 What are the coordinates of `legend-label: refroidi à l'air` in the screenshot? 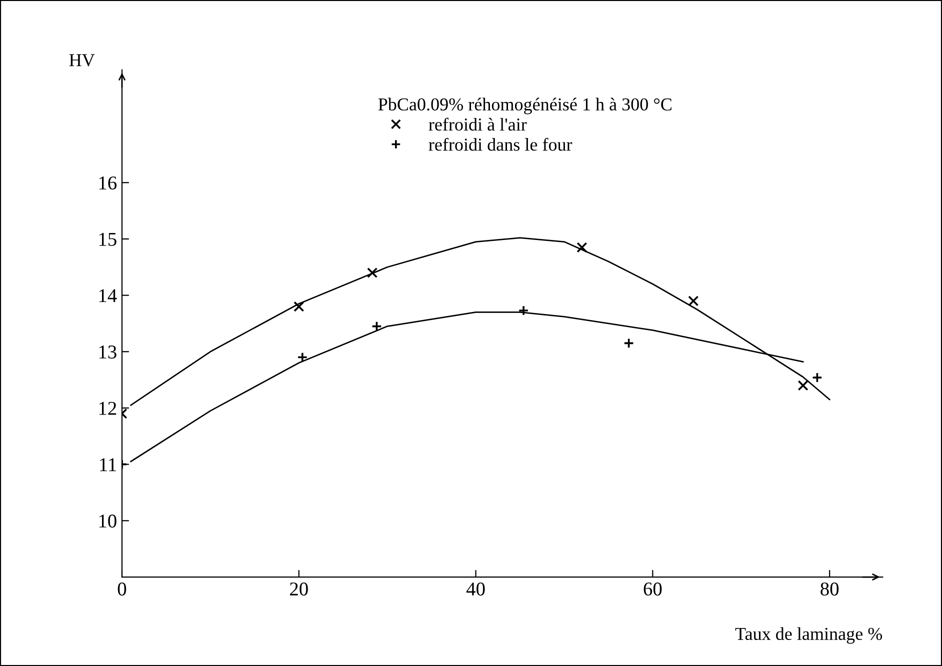 It's located at (477, 124).